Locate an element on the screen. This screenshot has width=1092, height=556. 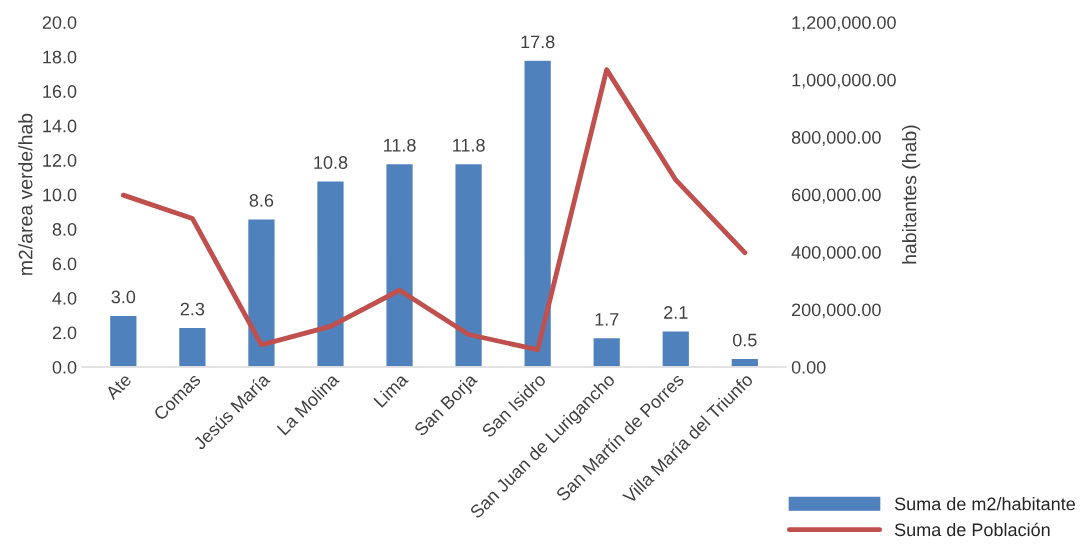
y-tick-label: 6.0 is located at coordinates (64, 264).